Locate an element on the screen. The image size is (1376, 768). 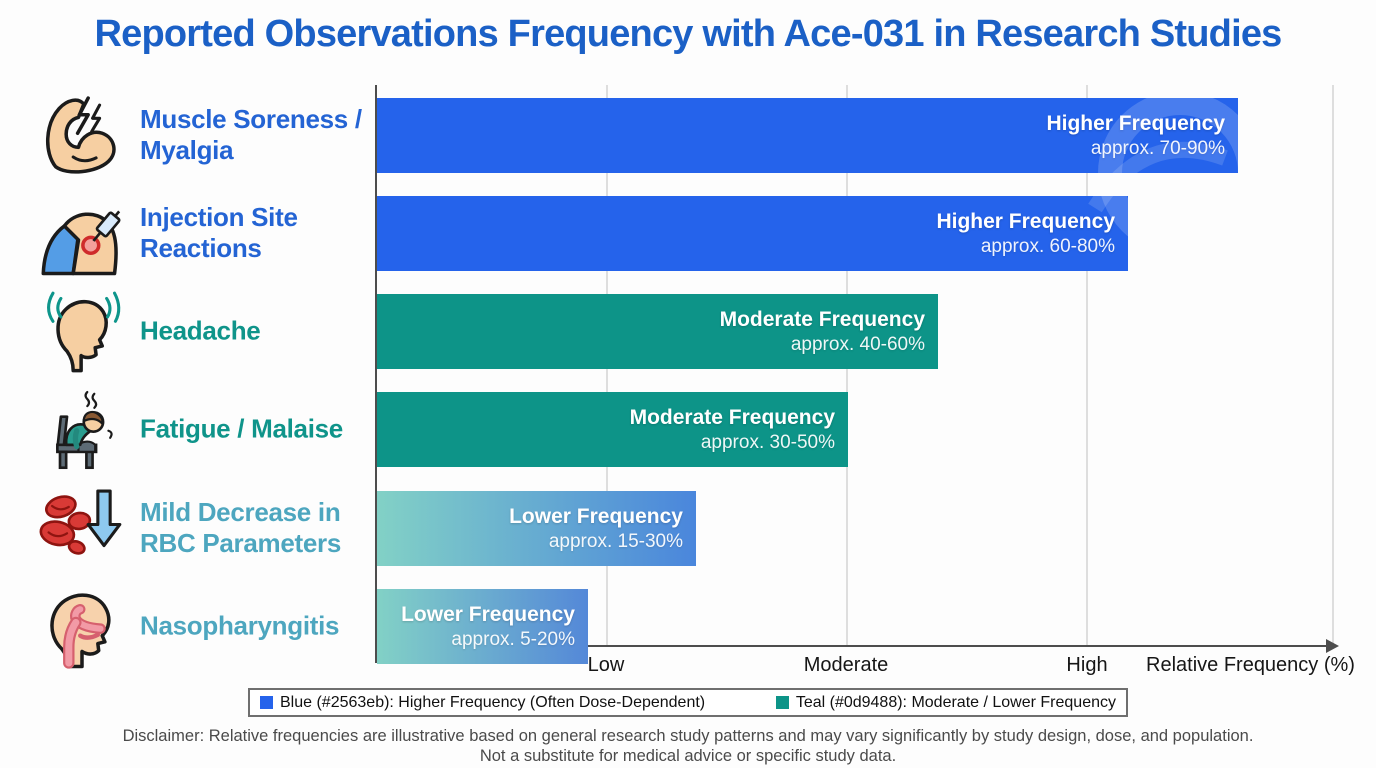
row-label-muscle-soreness: Muscle Soreness / Myalgia is located at coordinates (251, 134).